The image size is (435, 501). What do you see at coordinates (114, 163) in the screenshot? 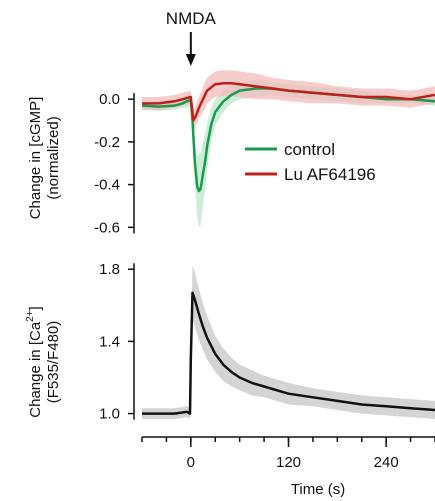
I see `cgmp-y-ticks: 0.0 -0.2 -0.4 -0.6` at bounding box center [114, 163].